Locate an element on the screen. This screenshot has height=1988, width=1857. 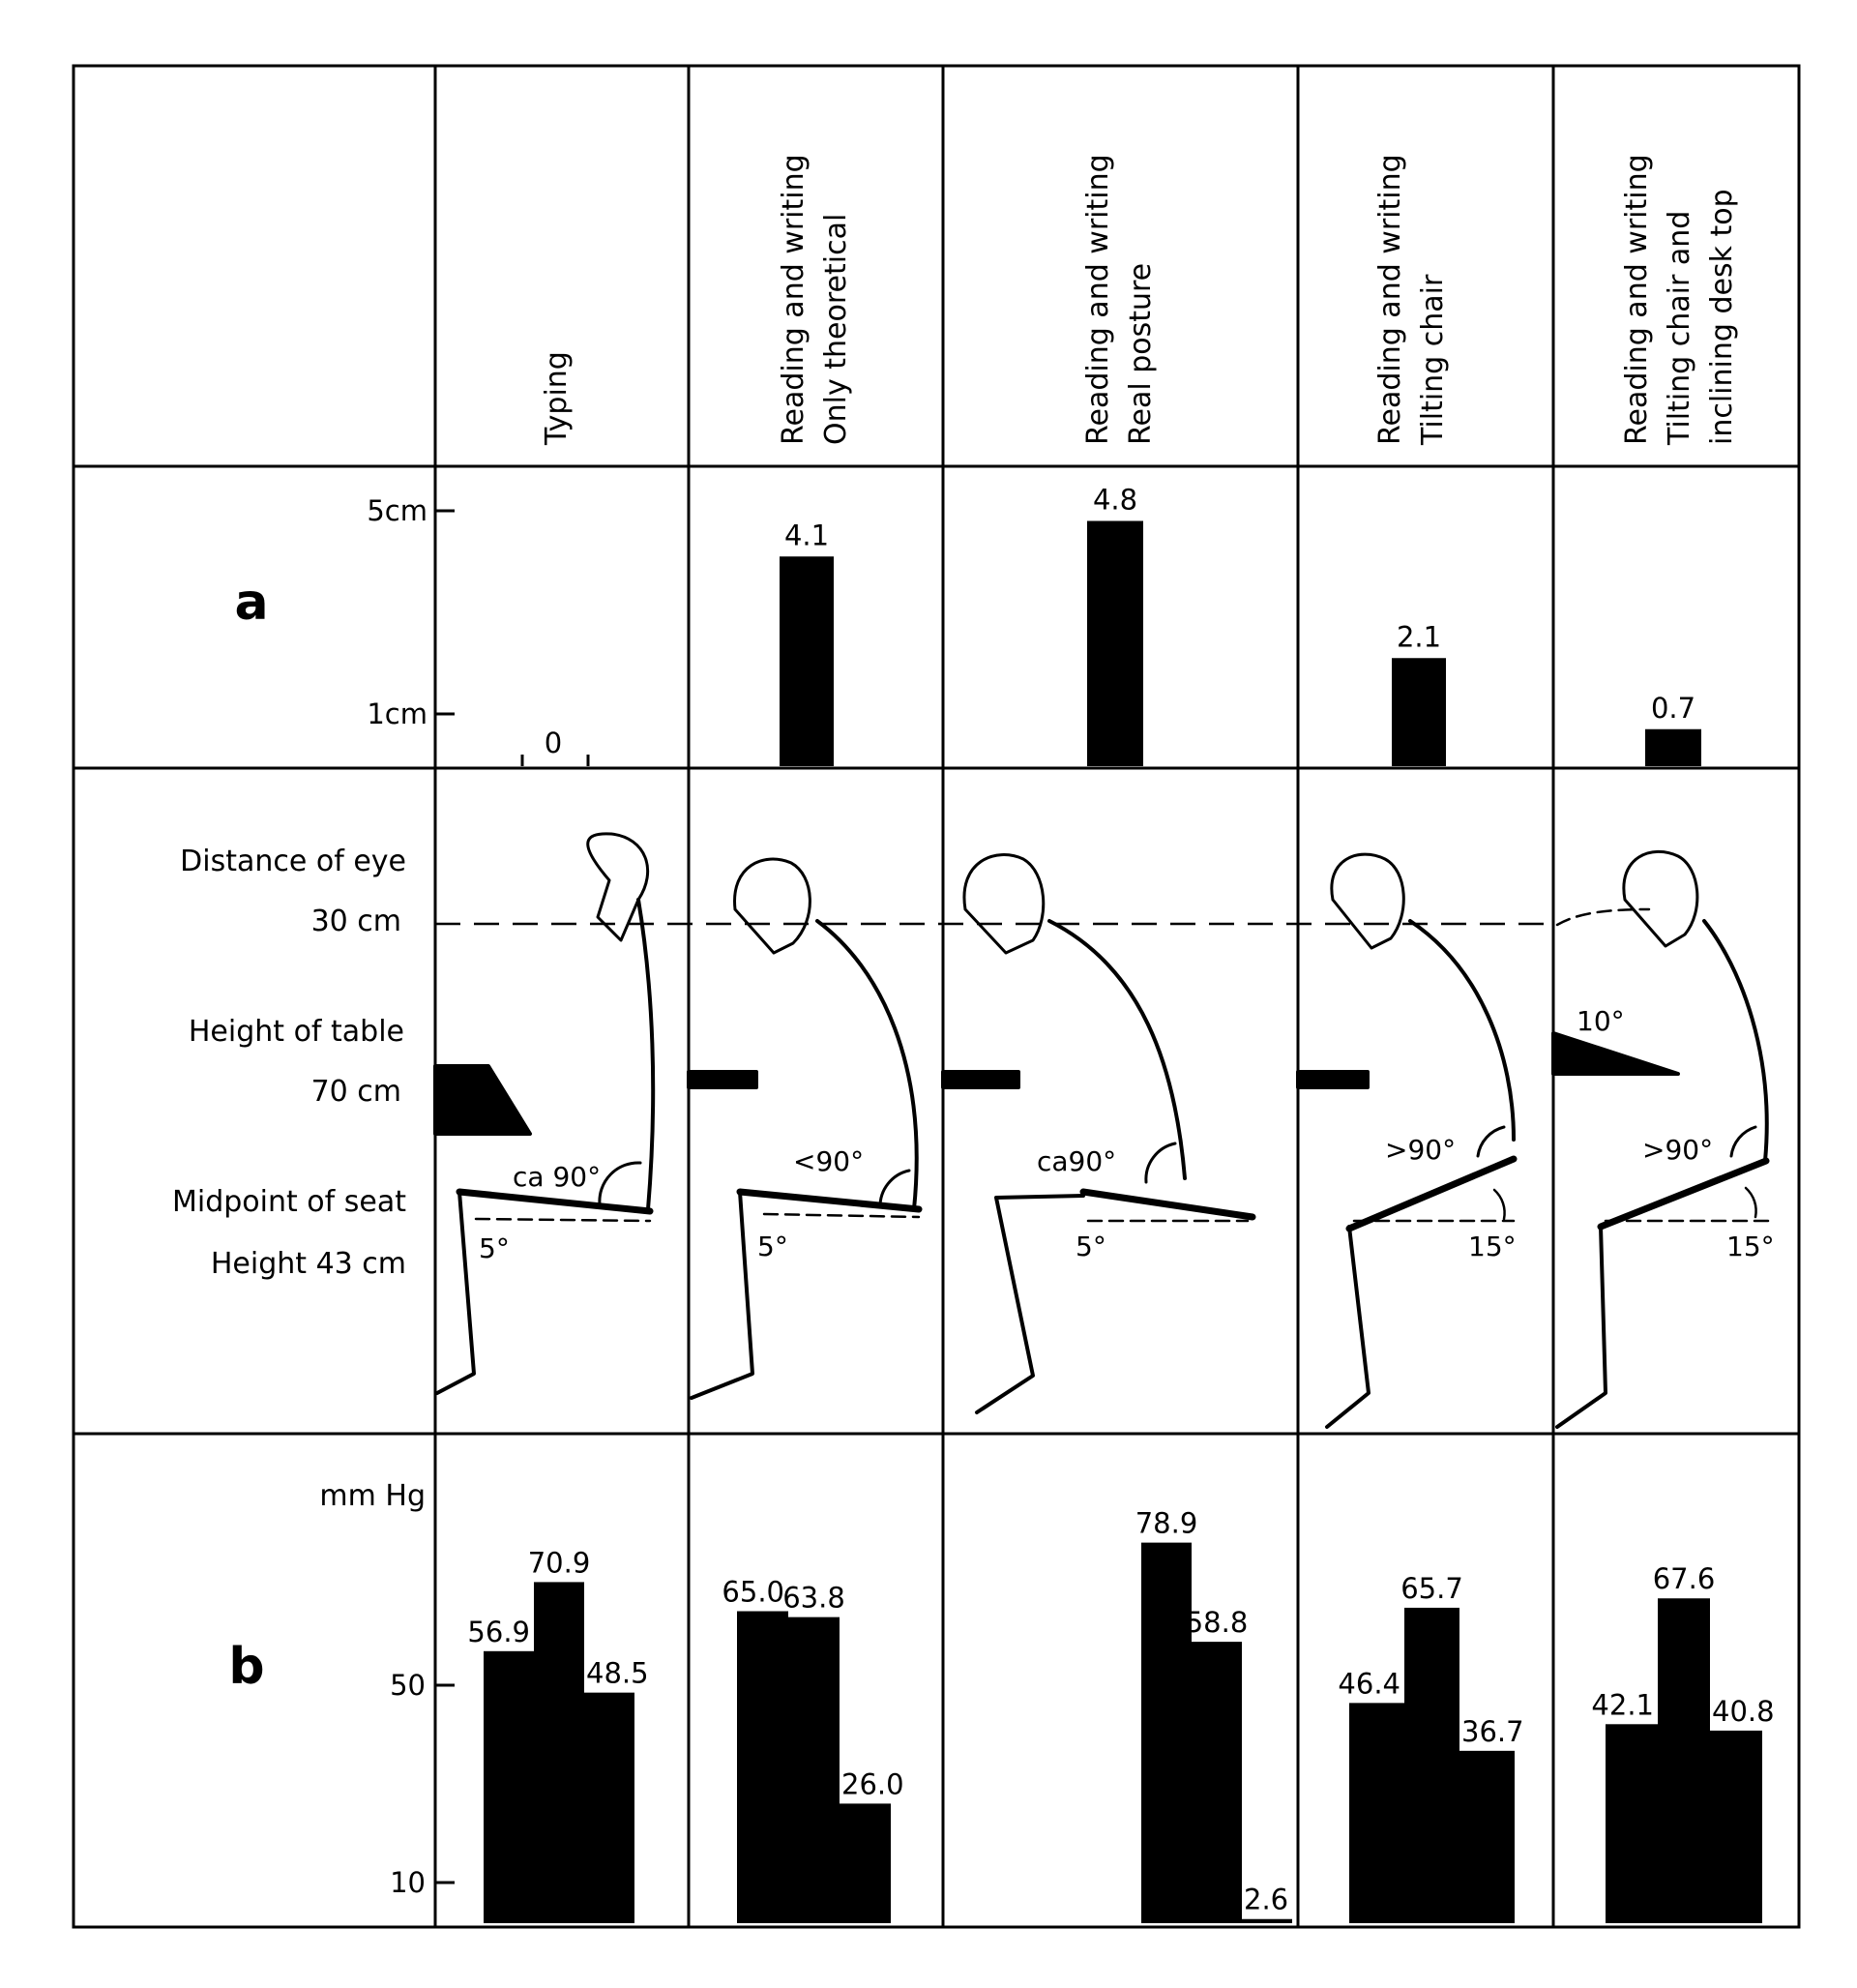
knee-angle-label: ca 90° is located at coordinates (557, 1177).